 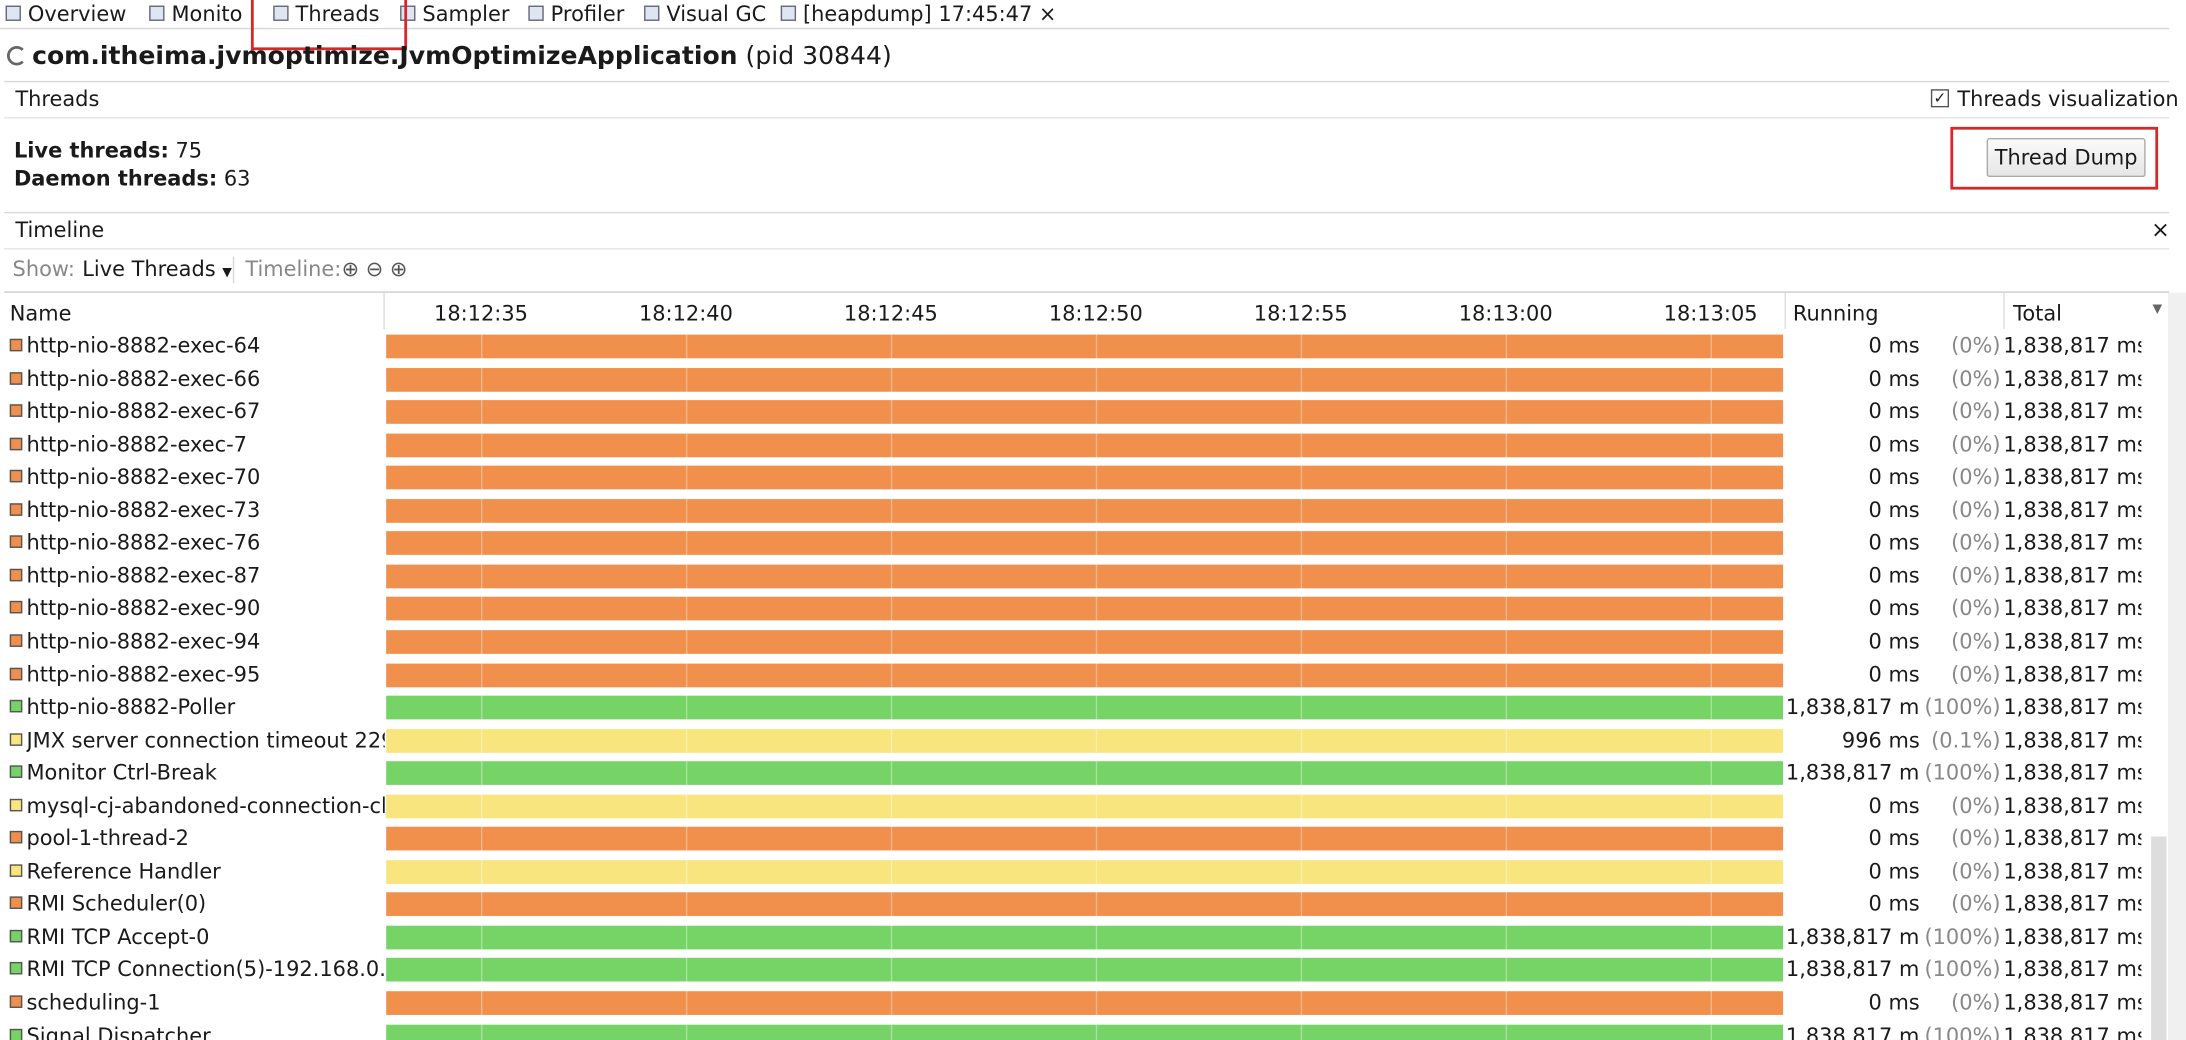 What do you see at coordinates (194, 14) in the screenshot?
I see `tab: Monito` at bounding box center [194, 14].